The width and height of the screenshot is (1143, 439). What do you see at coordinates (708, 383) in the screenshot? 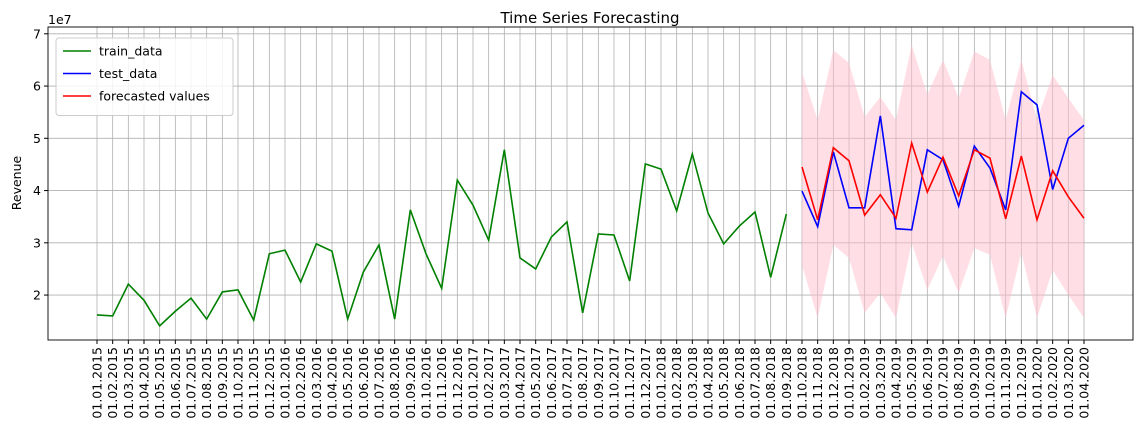
I see `x-tick-label: 01.04.2018` at bounding box center [708, 383].